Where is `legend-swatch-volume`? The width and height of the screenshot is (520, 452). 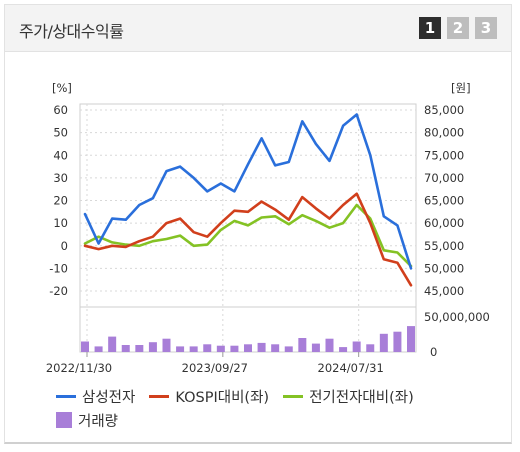 legend-swatch-volume is located at coordinates (64, 420).